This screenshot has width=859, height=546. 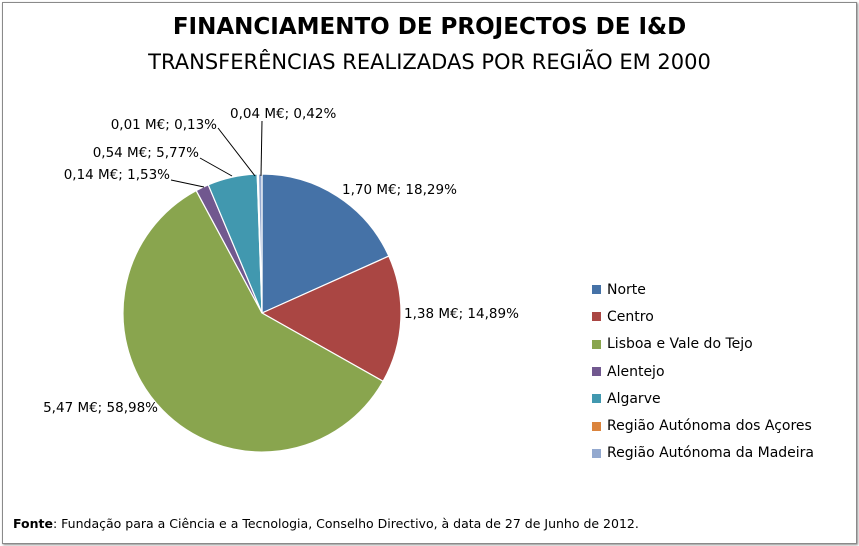 I want to click on legend-label: Algarve, so click(x=634, y=398).